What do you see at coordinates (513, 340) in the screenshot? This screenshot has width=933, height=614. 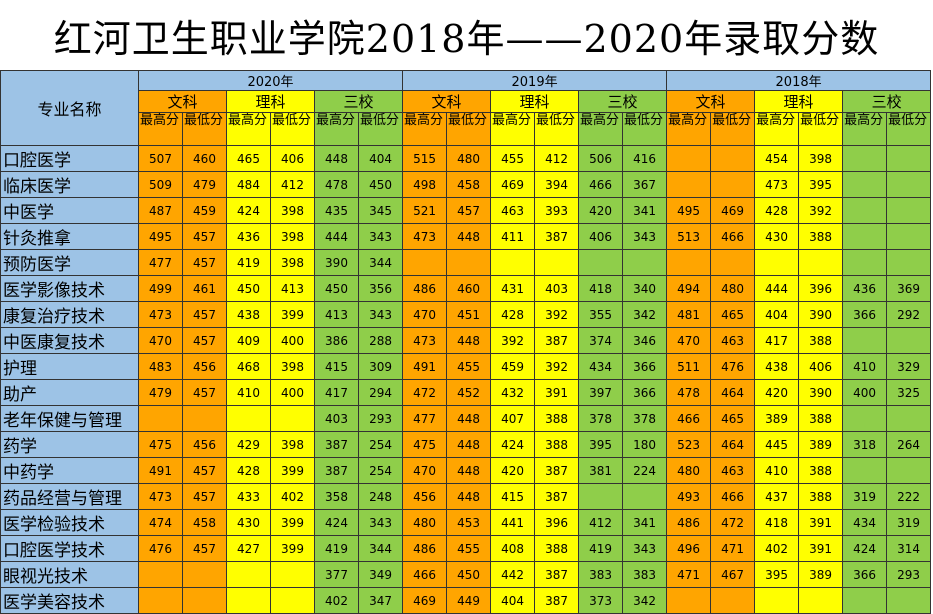 I see `score-cell: 392` at bounding box center [513, 340].